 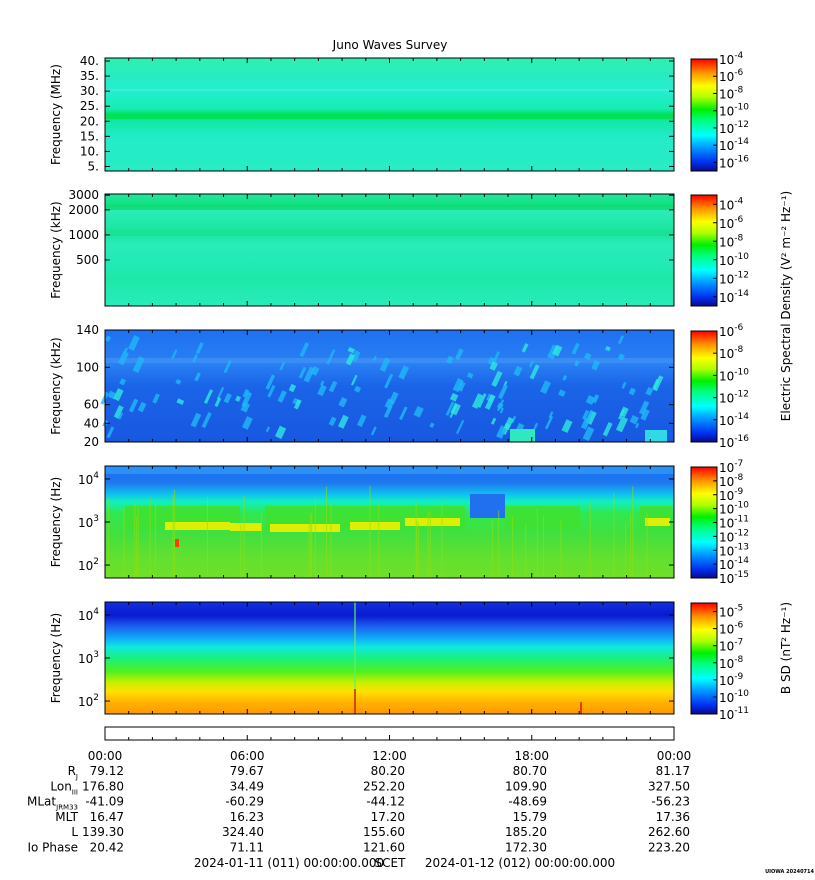 What do you see at coordinates (520, 863) in the screenshot?
I see `end-time: 2024-01-12 (012) 00:00:00.000` at bounding box center [520, 863].